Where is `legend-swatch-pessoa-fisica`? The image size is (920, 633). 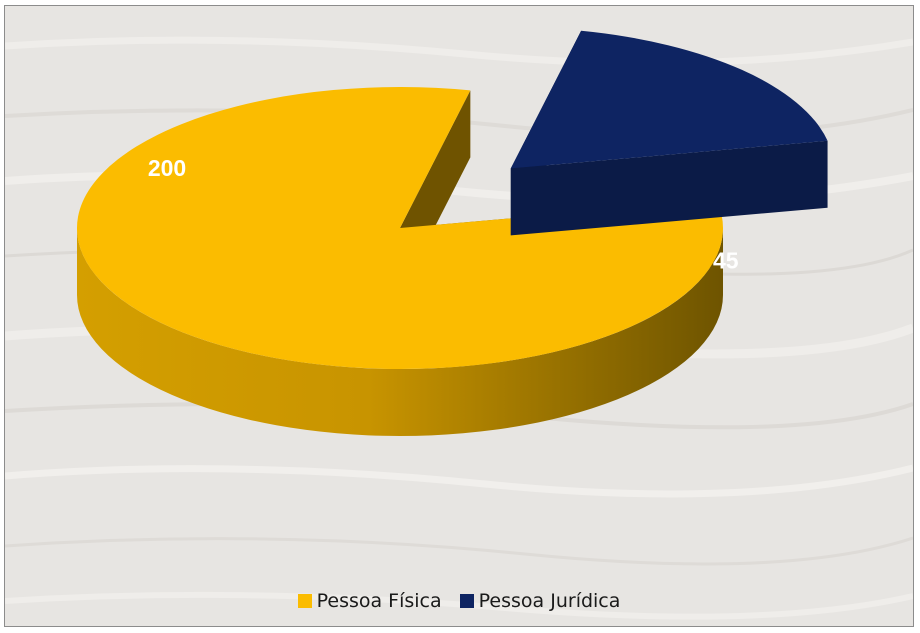 legend-swatch-pessoa-fisica is located at coordinates (304, 601).